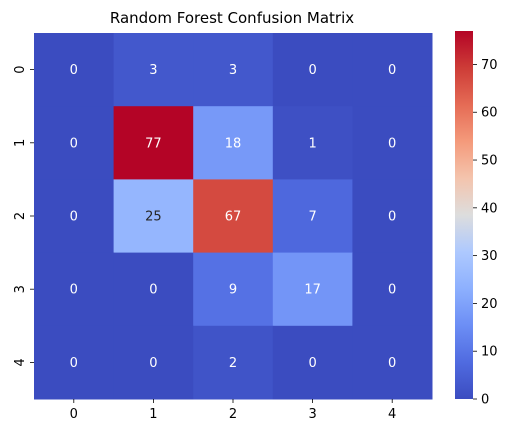 This screenshot has width=511, height=433. What do you see at coordinates (489, 113) in the screenshot?
I see `colorbar-tick-label: 60` at bounding box center [489, 113].